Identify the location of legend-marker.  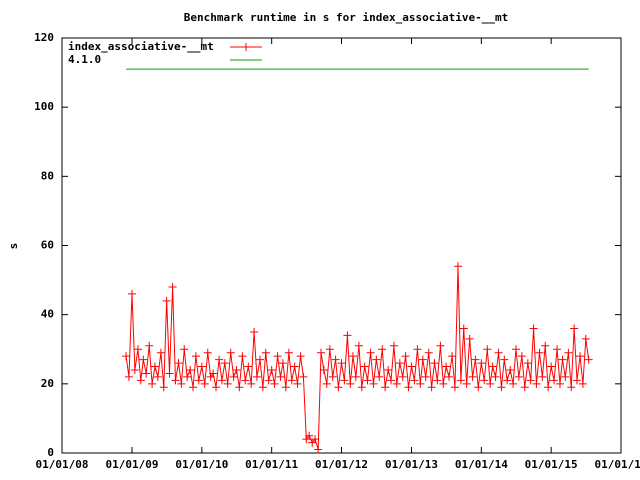
(246, 47).